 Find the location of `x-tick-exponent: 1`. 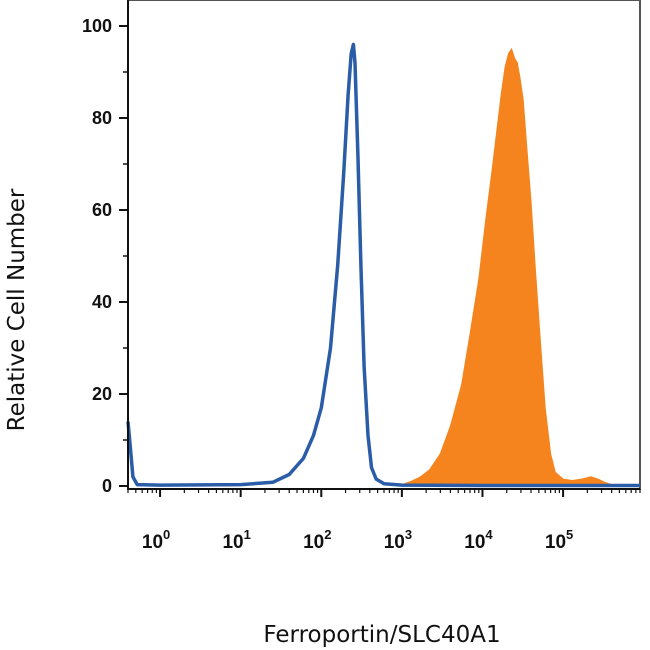

x-tick-exponent: 1 is located at coordinates (247, 534).